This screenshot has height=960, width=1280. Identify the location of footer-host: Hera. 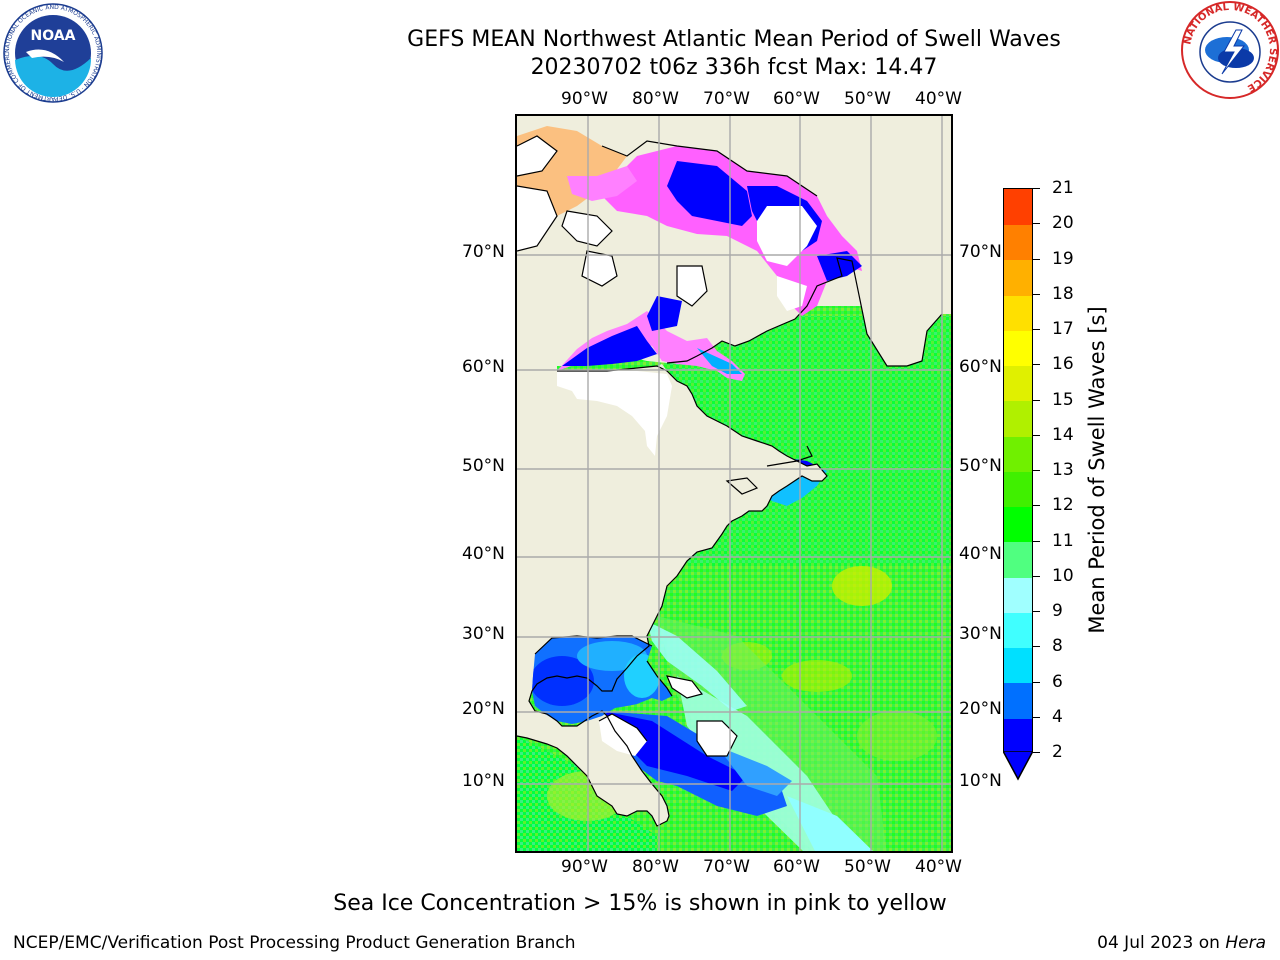
(1245, 943).